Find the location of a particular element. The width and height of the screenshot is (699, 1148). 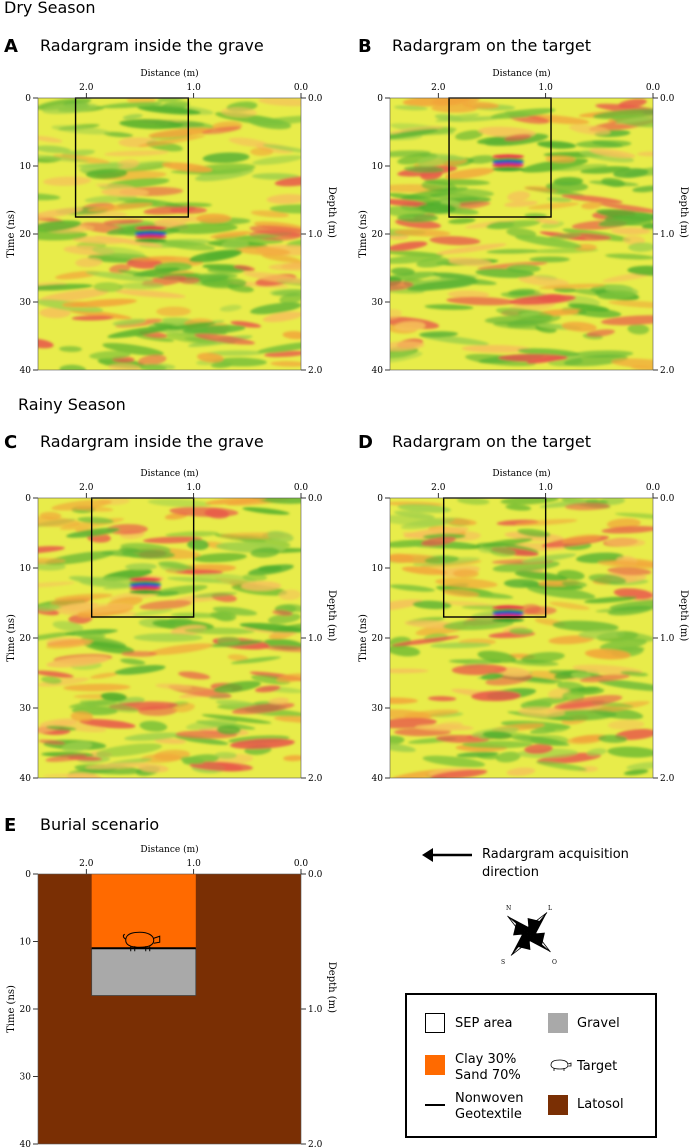

panel-e-distance-label: Distance (m) is located at coordinates (169, 849).